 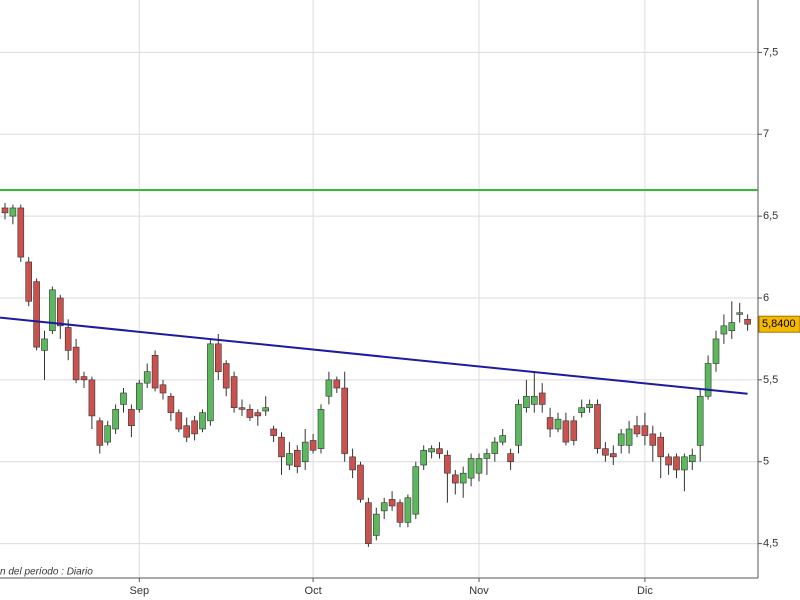 I want to click on x-tick-label: Dic, so click(x=645, y=591).